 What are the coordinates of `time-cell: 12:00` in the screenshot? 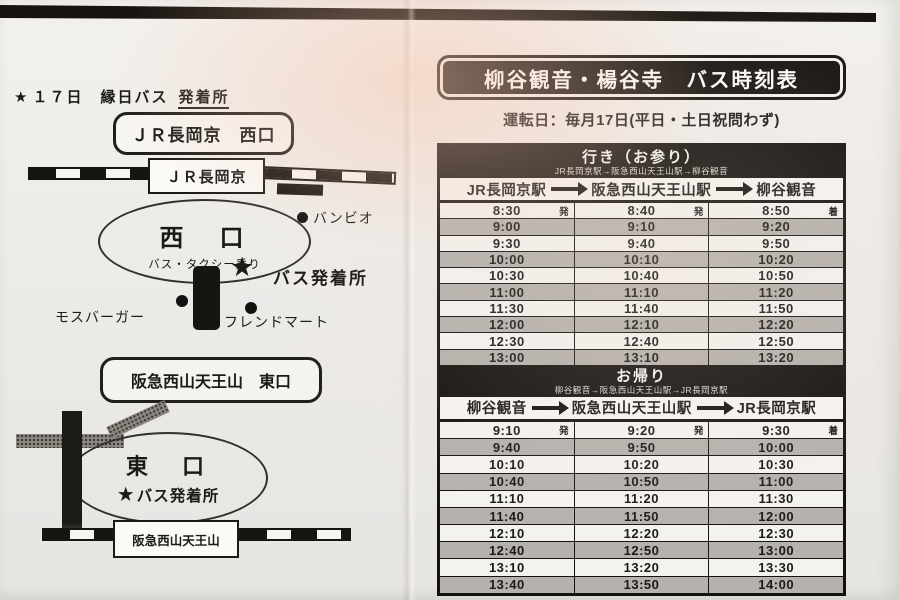 It's located at (775, 516).